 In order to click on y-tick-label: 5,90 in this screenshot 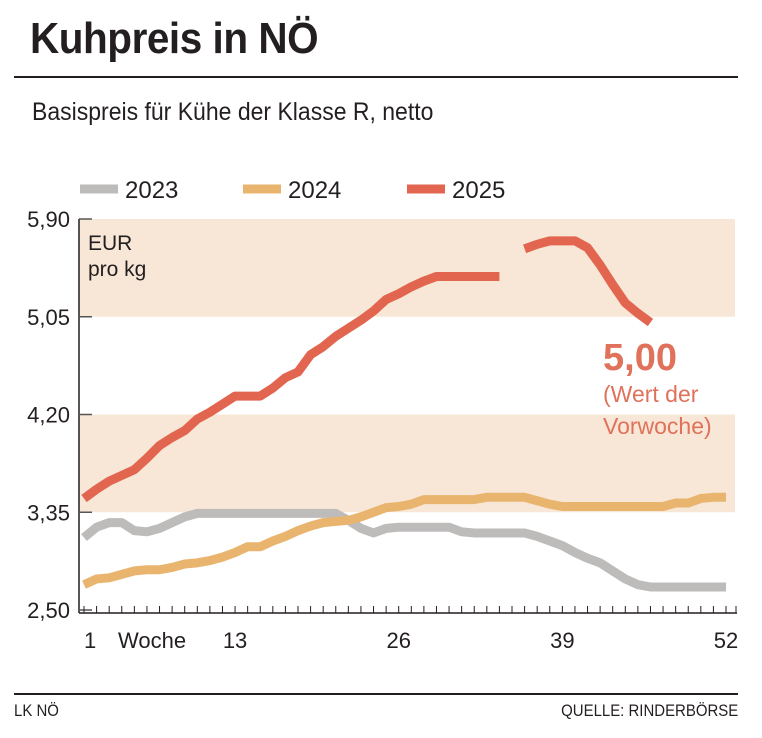, I will do `click(48, 219)`.